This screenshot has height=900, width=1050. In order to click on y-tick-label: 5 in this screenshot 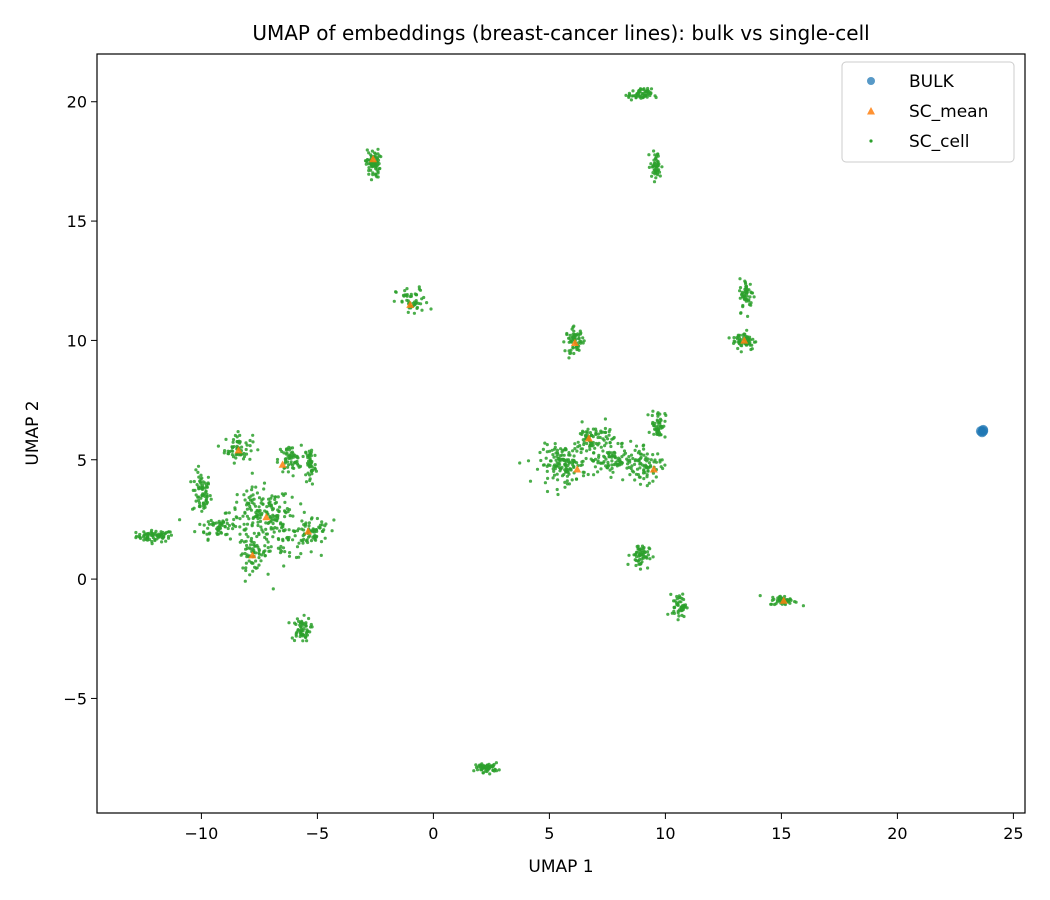, I will do `click(82, 460)`.